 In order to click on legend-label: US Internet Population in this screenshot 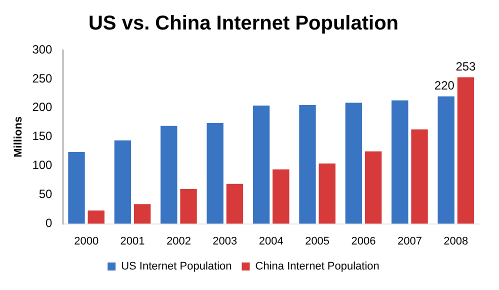, I will do `click(176, 266)`.